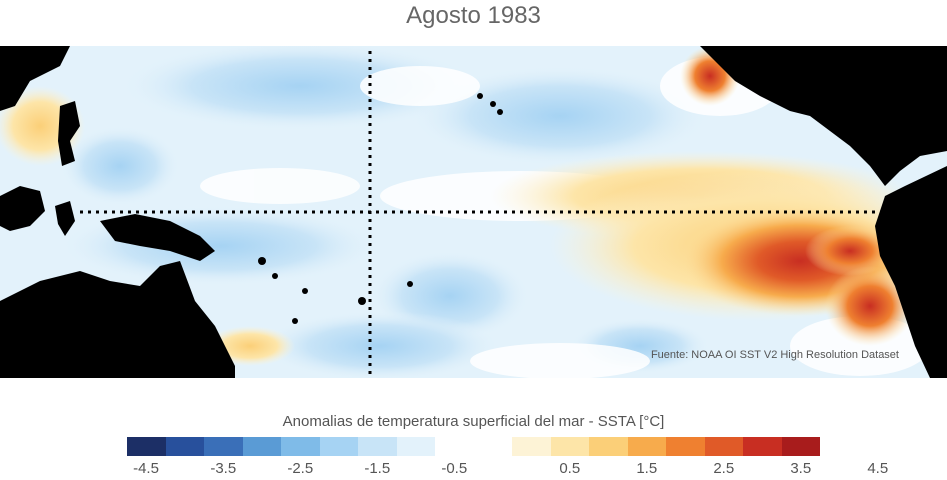 The height and width of the screenshot is (480, 947). Describe the element at coordinates (911, 272) in the screenshot. I see `south-america-land` at that location.